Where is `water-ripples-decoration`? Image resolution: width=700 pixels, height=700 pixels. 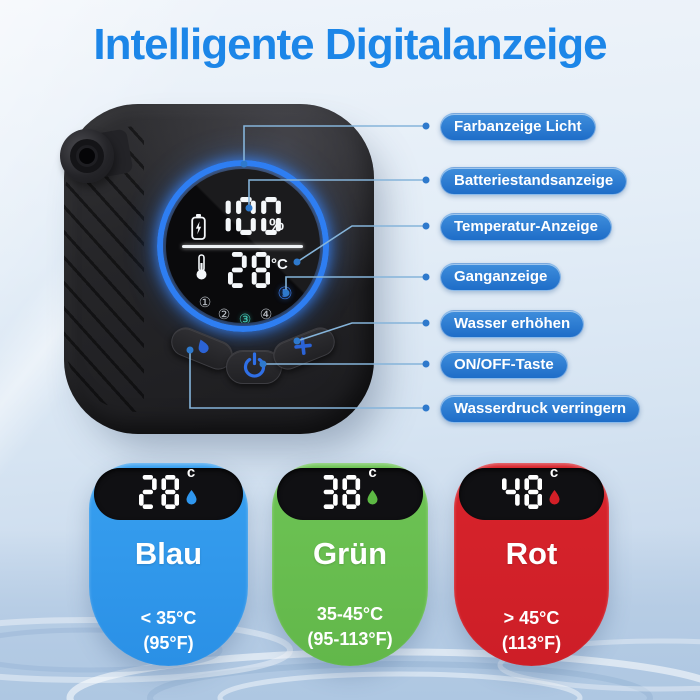 water-ripples-decoration is located at coordinates (350, 658).